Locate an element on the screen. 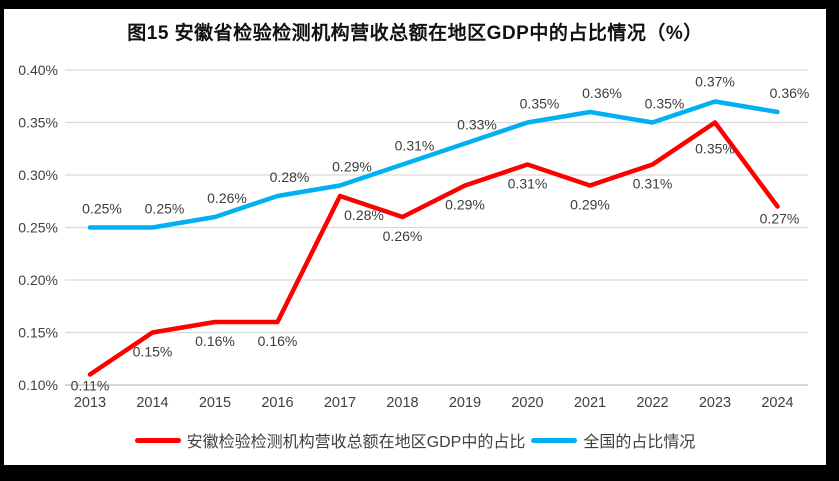 This screenshot has height=481, width=839. svg-text: 2022 is located at coordinates (652, 403).